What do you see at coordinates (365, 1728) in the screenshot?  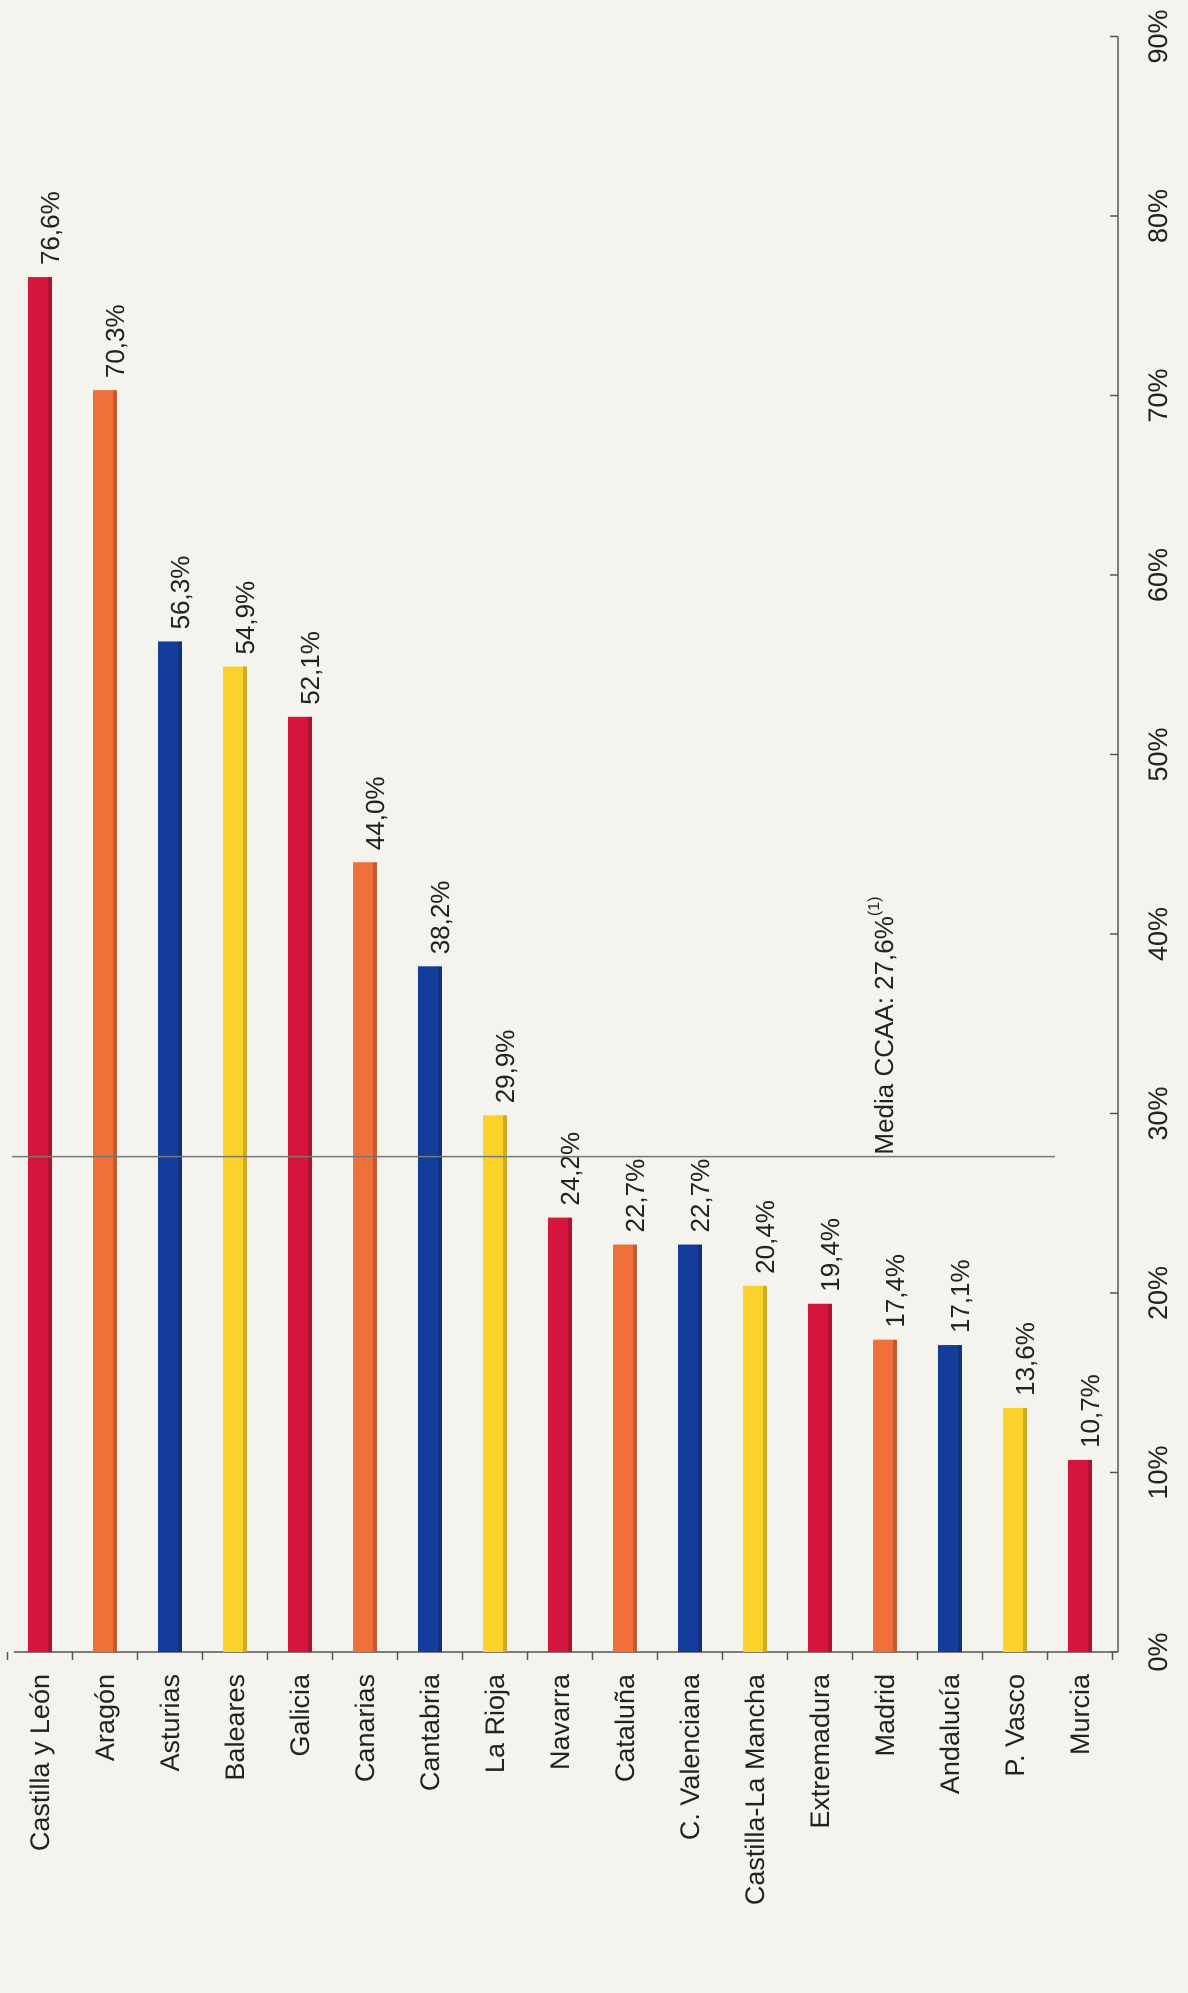 I see `category-label: Canarias` at bounding box center [365, 1728].